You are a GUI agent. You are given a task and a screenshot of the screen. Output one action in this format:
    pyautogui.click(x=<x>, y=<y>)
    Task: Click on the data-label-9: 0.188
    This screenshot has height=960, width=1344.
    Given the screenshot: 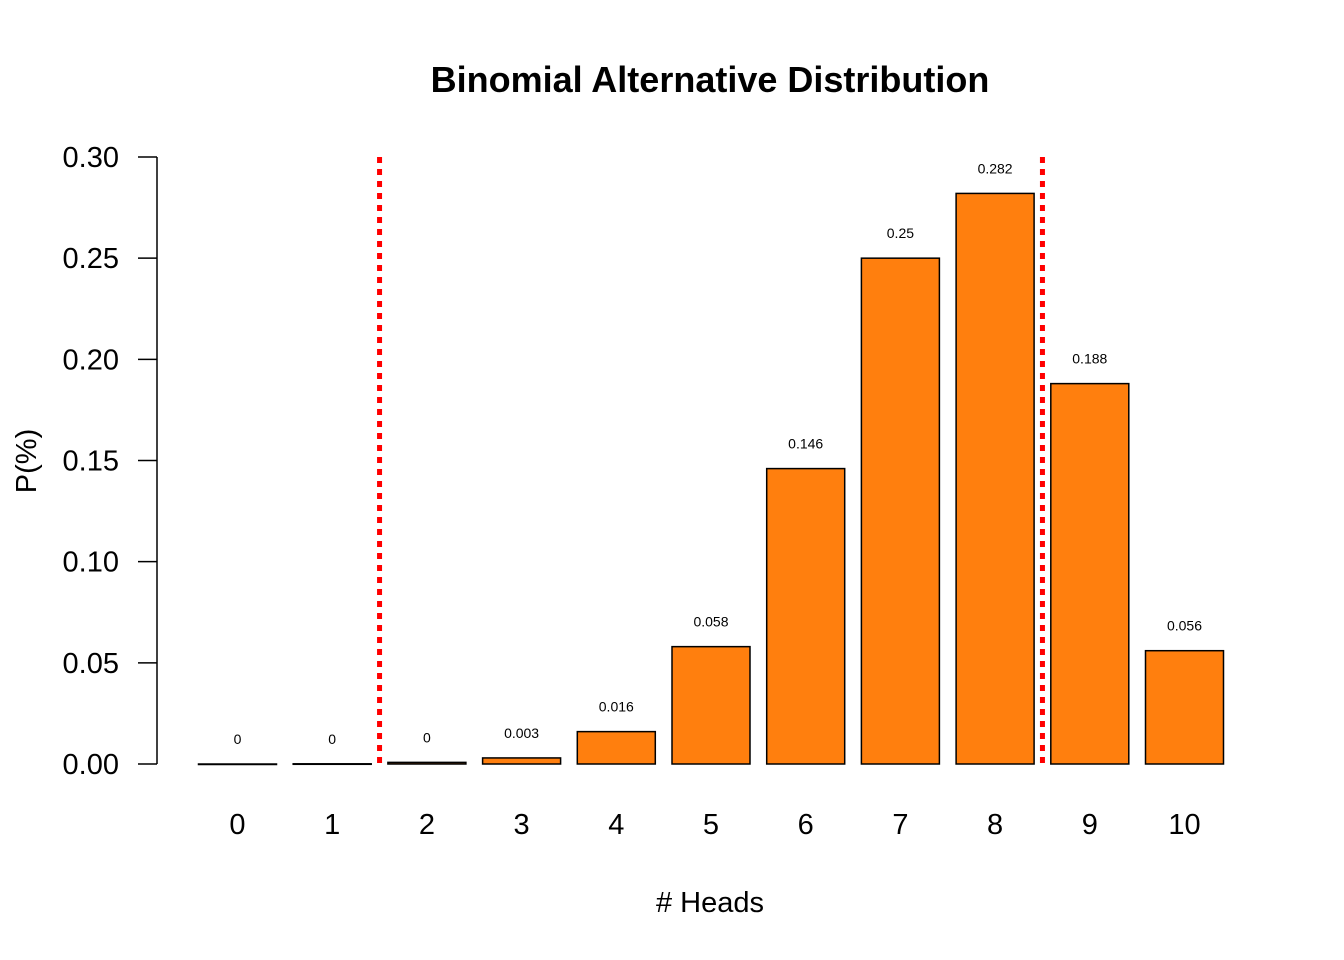 What is the action you would take?
    pyautogui.click(x=1089, y=359)
    